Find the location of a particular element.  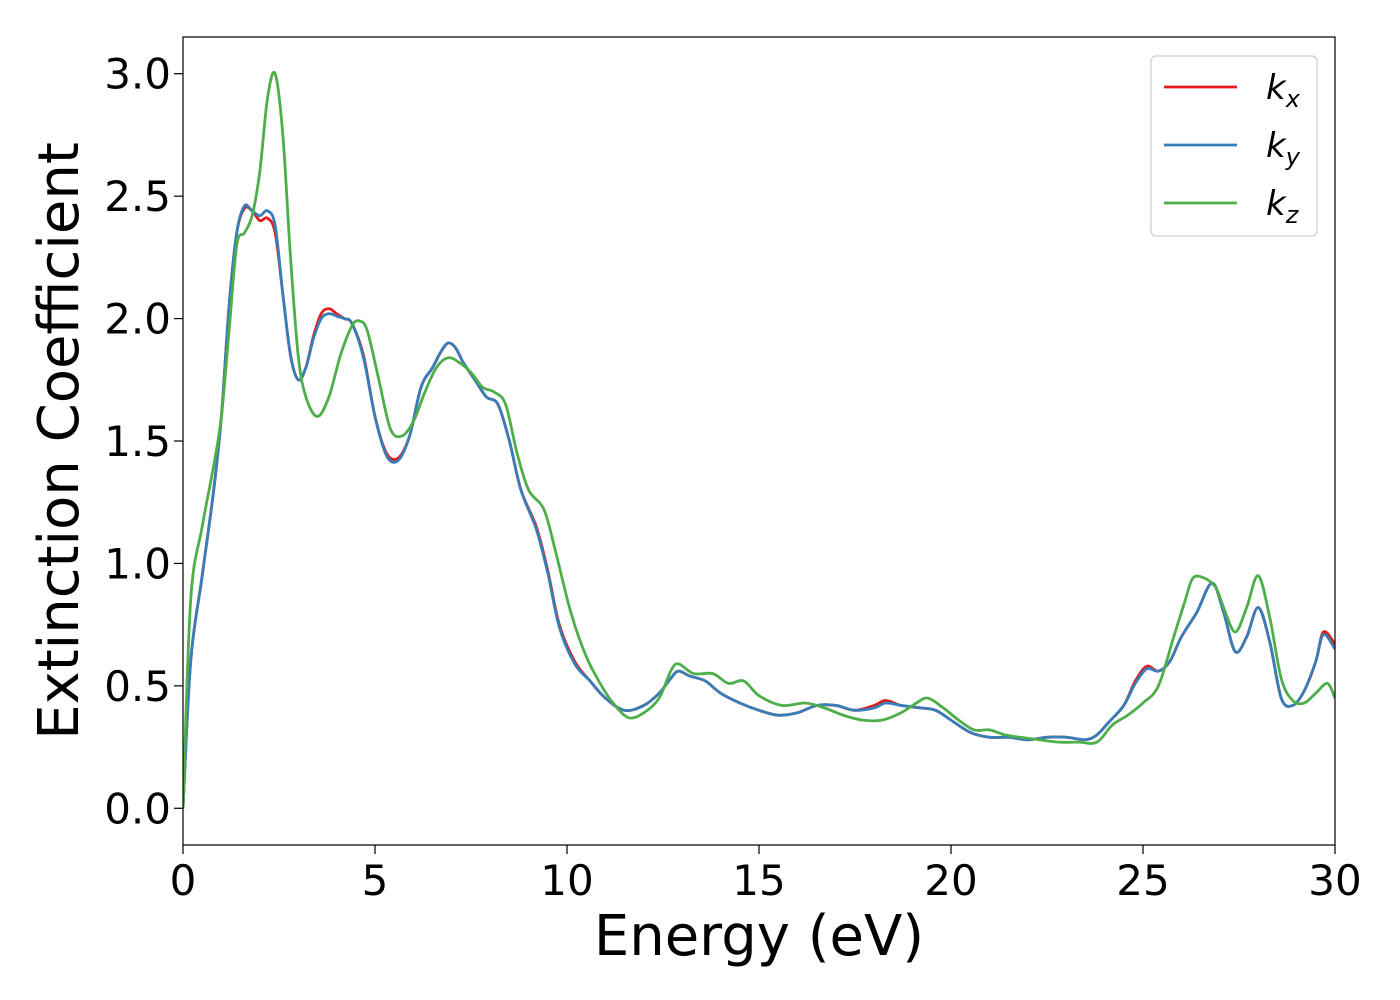

x-tick-label: 30 is located at coordinates (1334, 880).